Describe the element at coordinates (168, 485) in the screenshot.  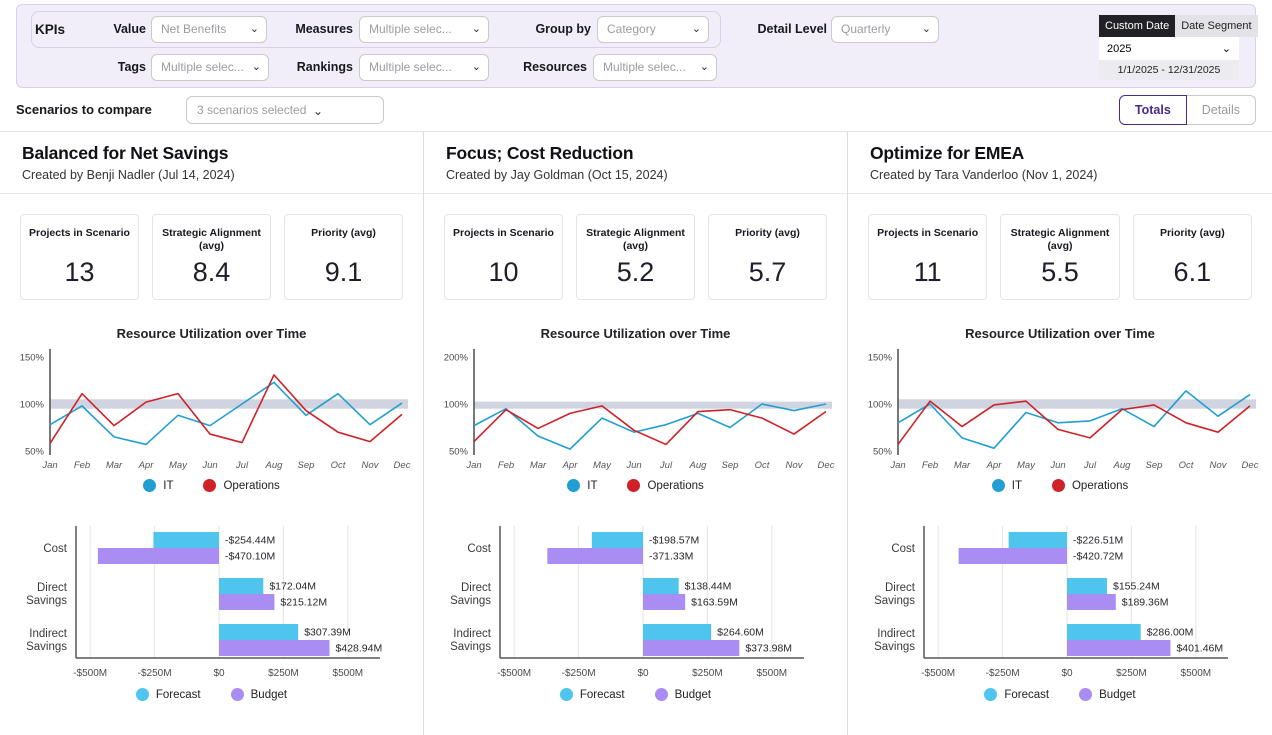
I see `legend-label: IT` at that location.